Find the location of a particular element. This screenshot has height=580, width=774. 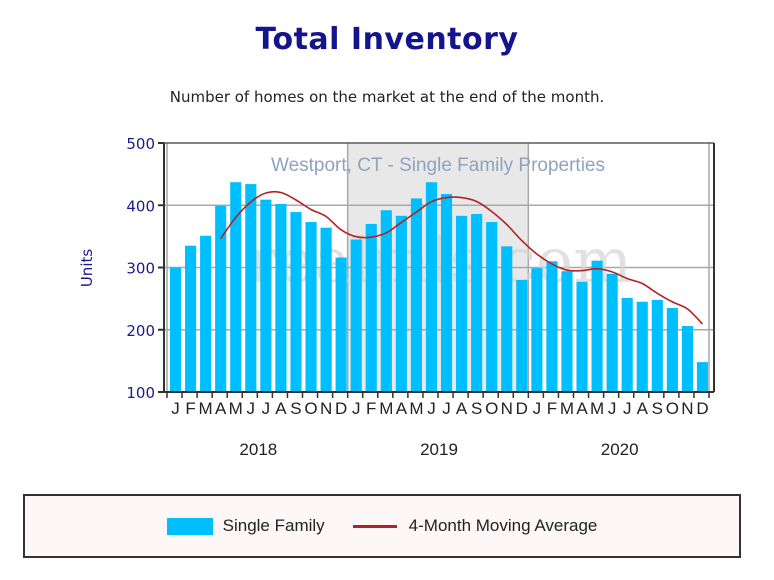

y-axis-label: Units is located at coordinates (87, 268).